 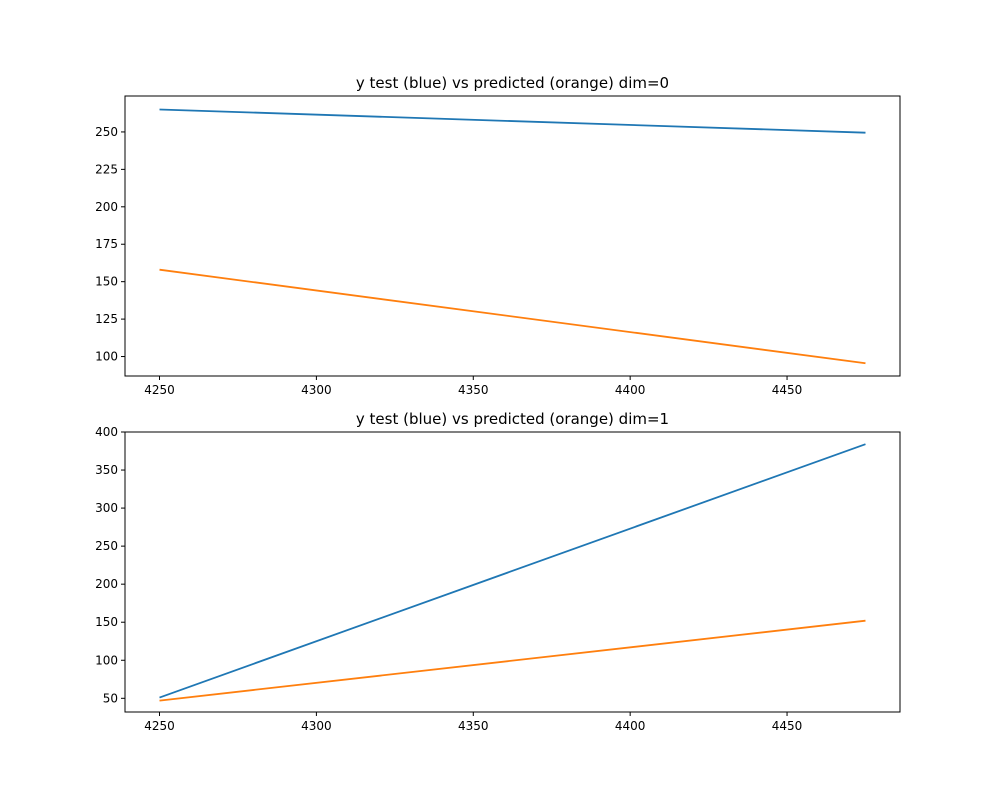 What do you see at coordinates (106, 244) in the screenshot?
I see `y-tick-label: 175` at bounding box center [106, 244].